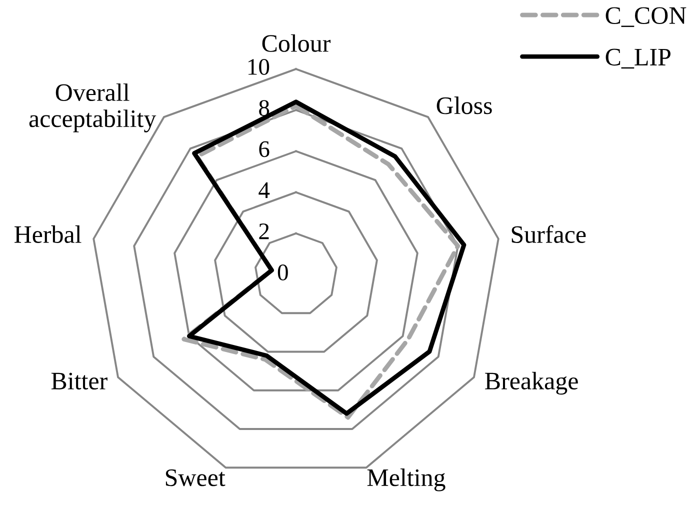 The image size is (693, 507). Describe the element at coordinates (638, 58) in the screenshot. I see `legend-label: C_LIP` at that location.